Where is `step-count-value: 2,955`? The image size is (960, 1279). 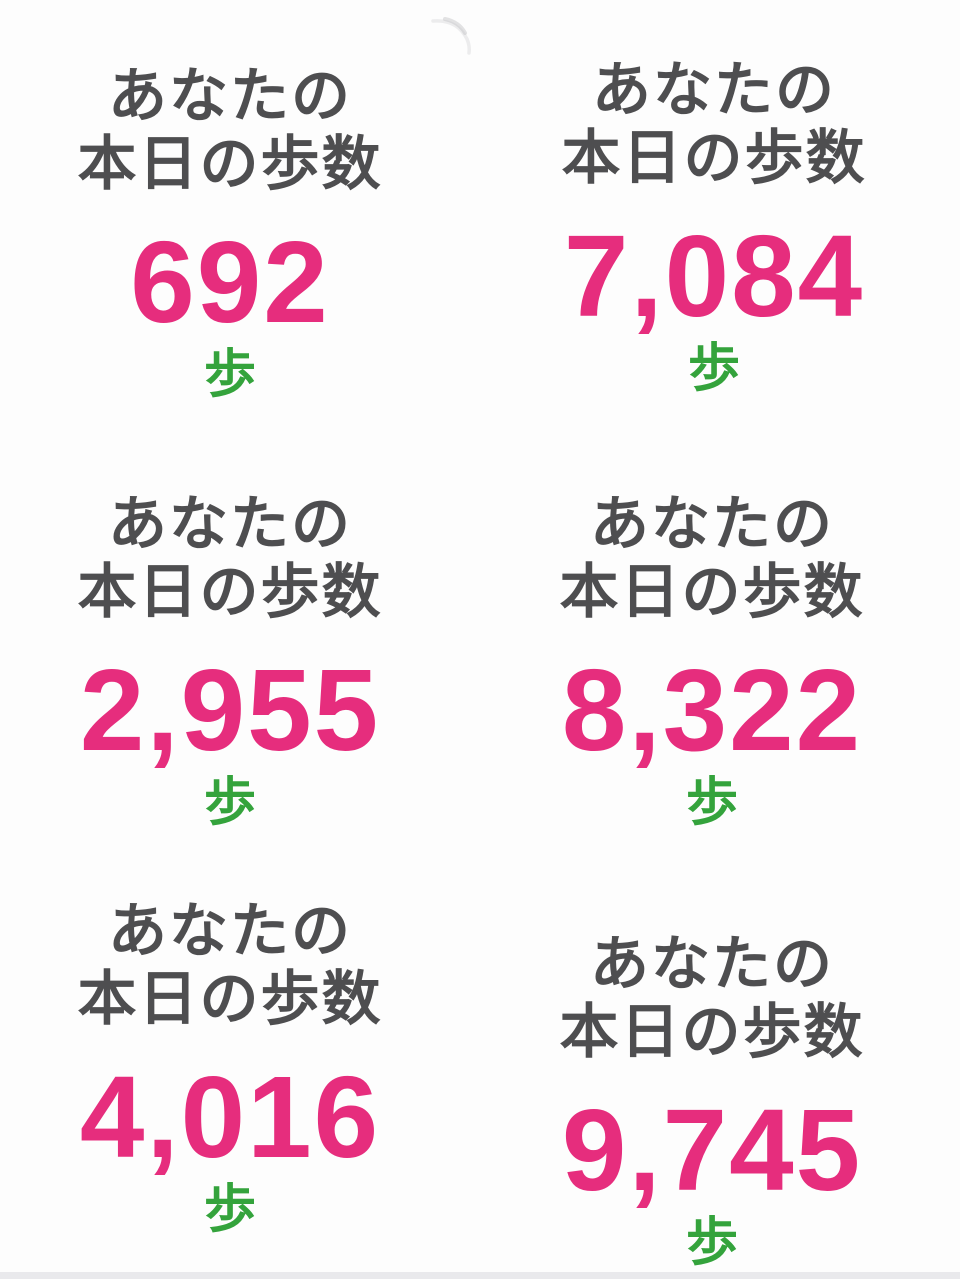 step-count-value: 2,955 is located at coordinates (230, 710).